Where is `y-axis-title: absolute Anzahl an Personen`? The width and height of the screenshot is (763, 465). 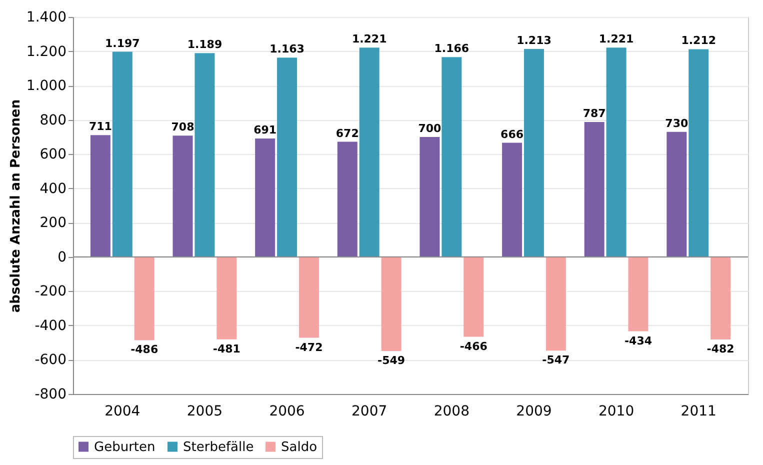
y-axis-title: absolute Anzahl an Personen is located at coordinates (16, 206).